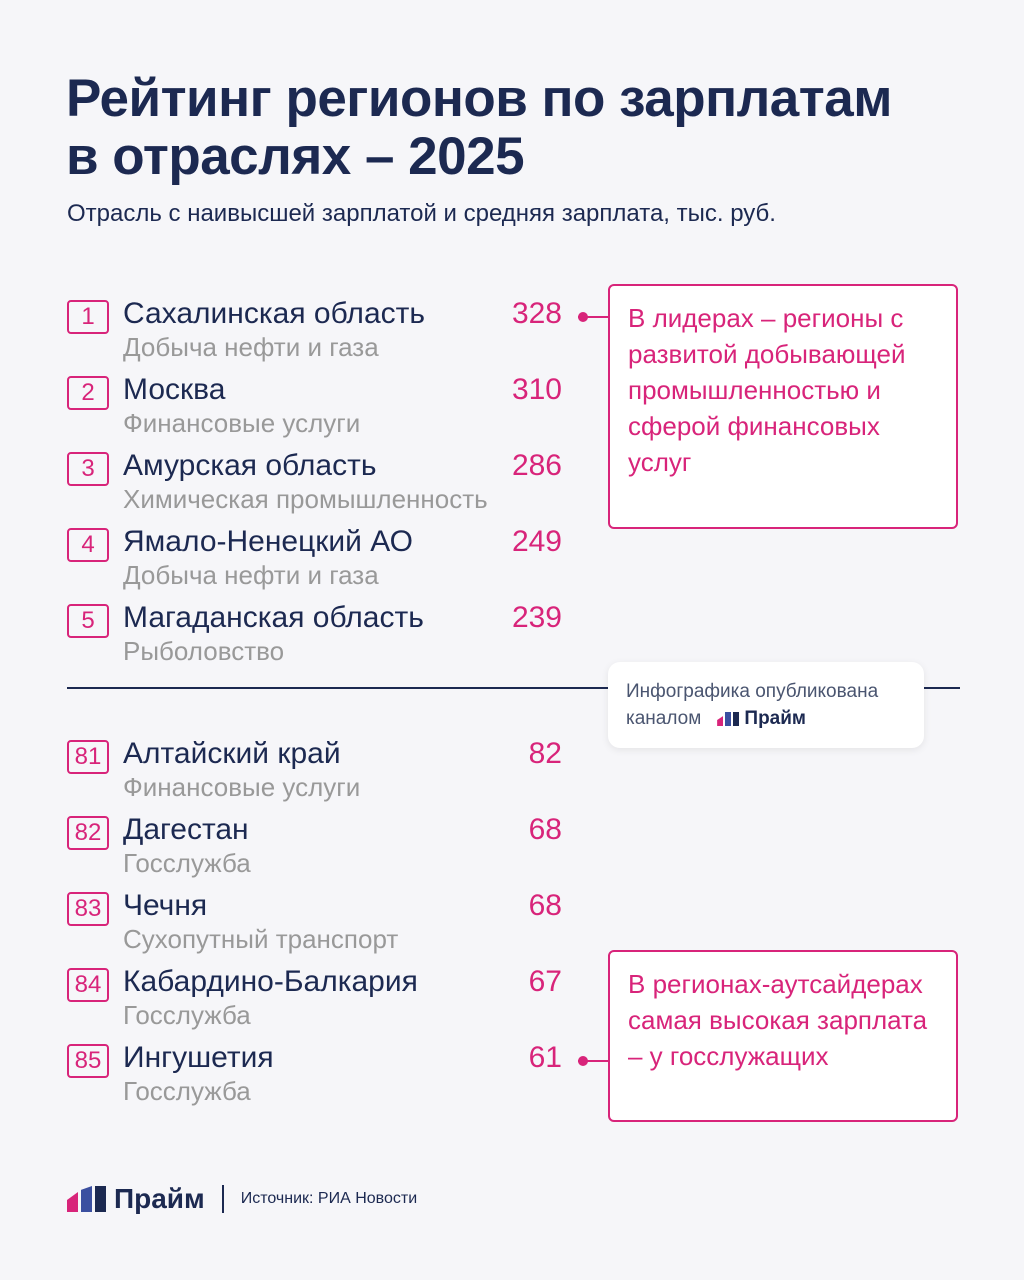 The image size is (1024, 1280). I want to click on region-name: Амурская область, so click(250, 465).